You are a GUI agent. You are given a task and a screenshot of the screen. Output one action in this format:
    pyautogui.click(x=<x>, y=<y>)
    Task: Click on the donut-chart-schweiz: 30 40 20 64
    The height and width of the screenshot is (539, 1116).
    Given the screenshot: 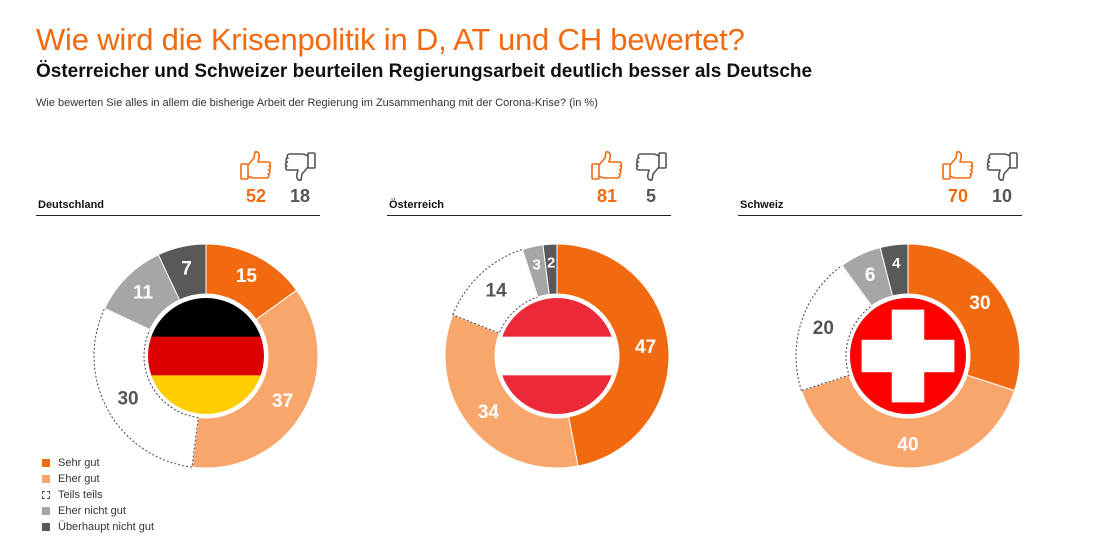 What is the action you would take?
    pyautogui.click(x=908, y=356)
    